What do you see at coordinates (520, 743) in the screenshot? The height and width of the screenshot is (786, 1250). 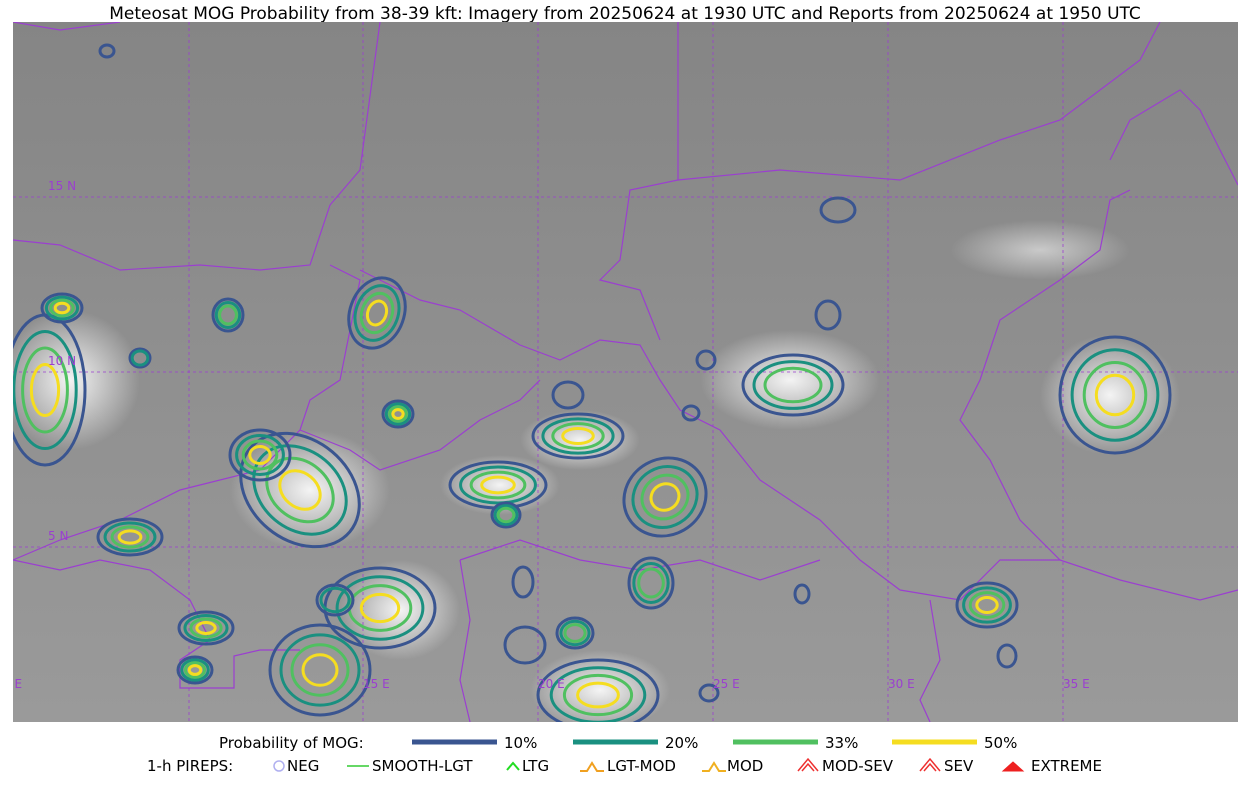 I see `probability-label: 10%` at bounding box center [520, 743].